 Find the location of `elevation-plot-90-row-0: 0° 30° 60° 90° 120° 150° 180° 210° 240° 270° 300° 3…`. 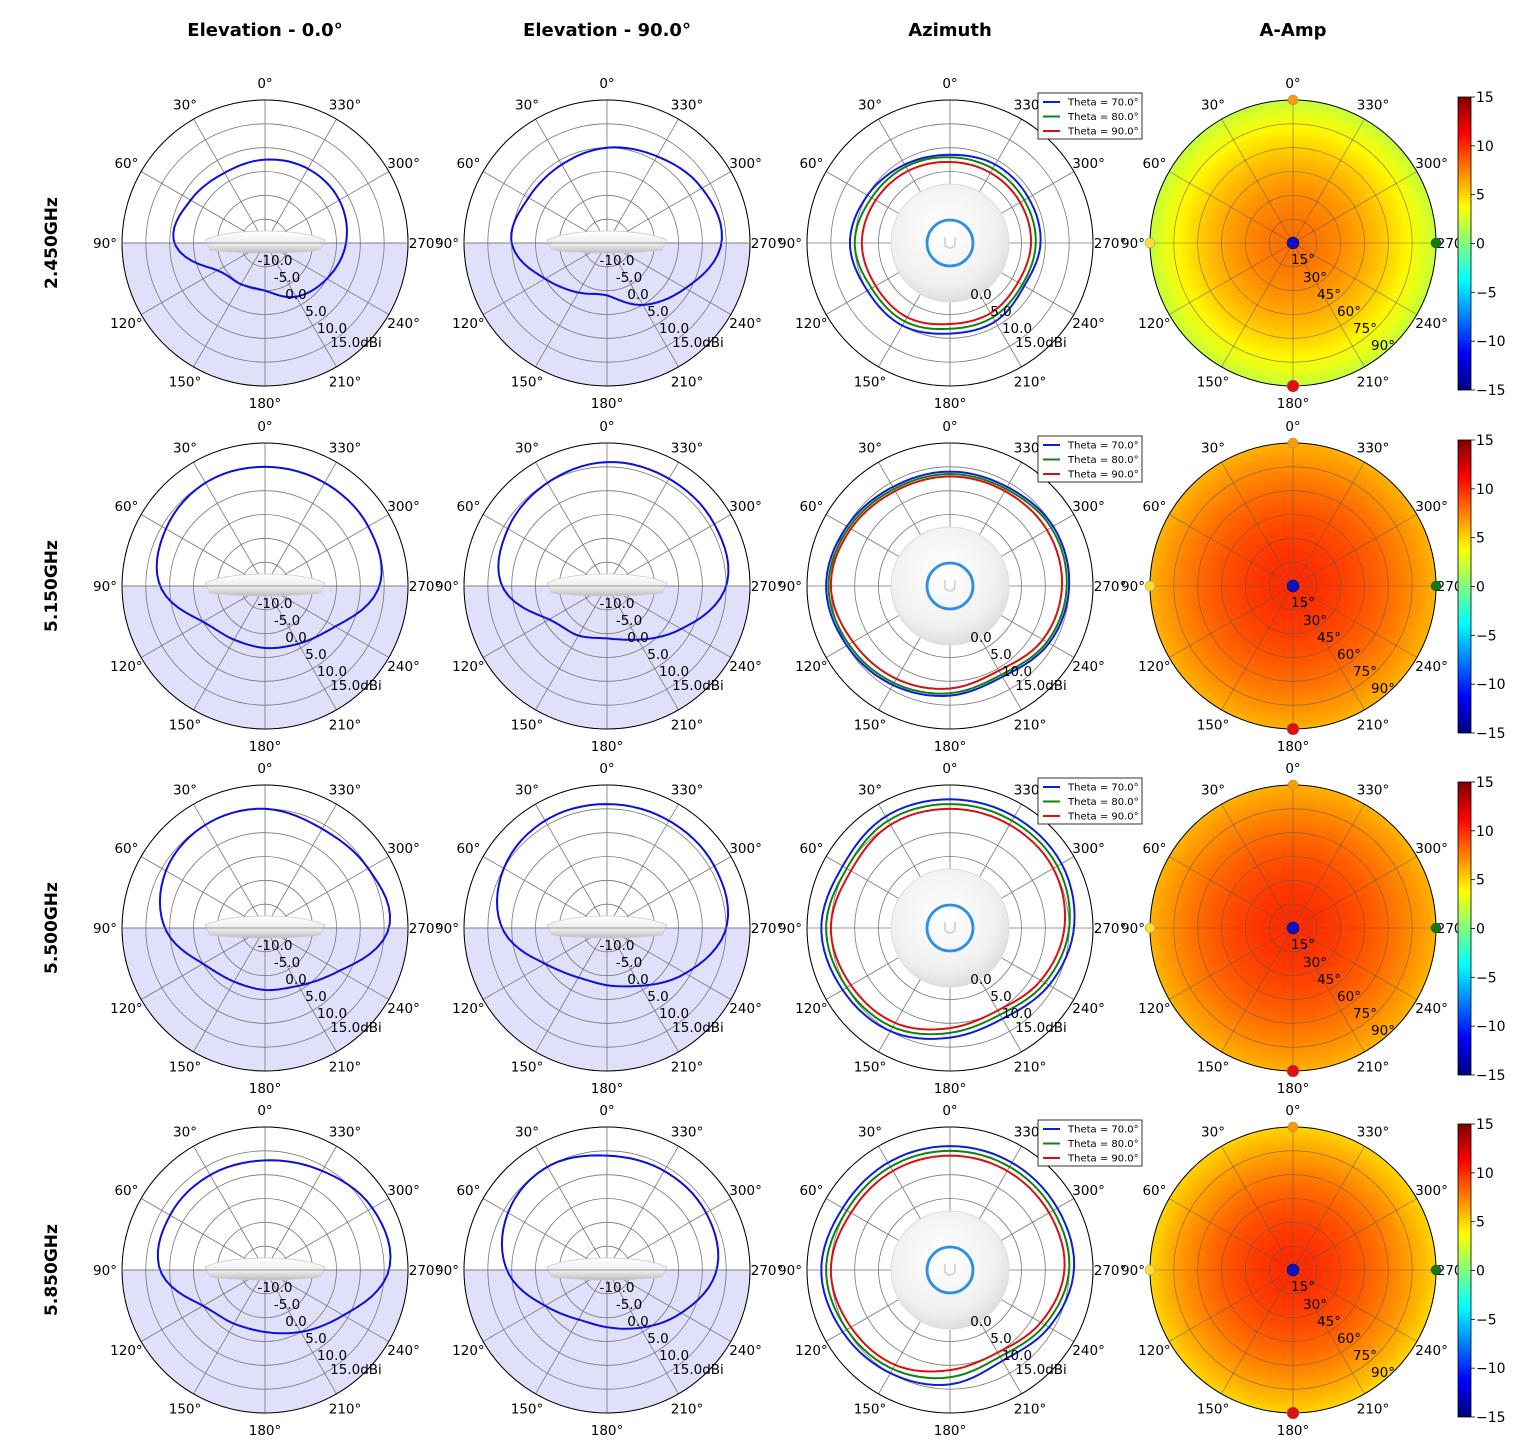

elevation-plot-90-row-0: 0° 30° 60° 90° 120° 150° 180° 210° 240° 270° 300° 3… is located at coordinates (609, 244).